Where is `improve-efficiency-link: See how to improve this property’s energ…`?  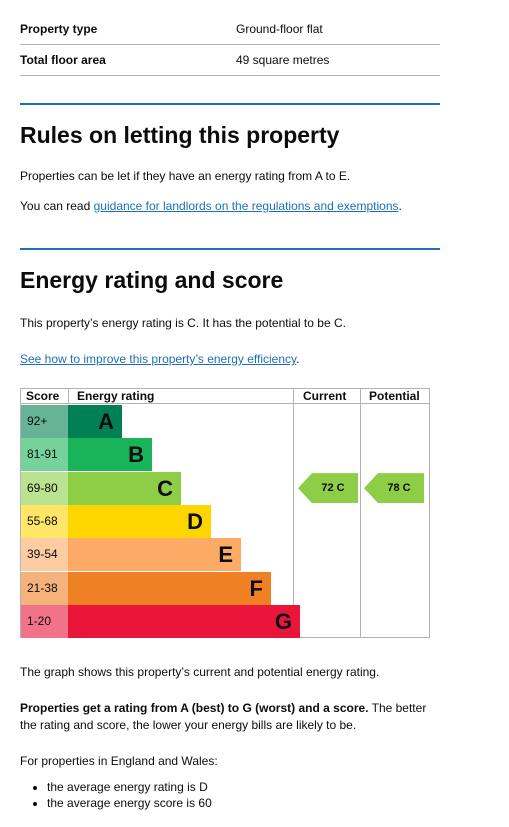 improve-efficiency-link: See how to improve this property’s energ… is located at coordinates (158, 359).